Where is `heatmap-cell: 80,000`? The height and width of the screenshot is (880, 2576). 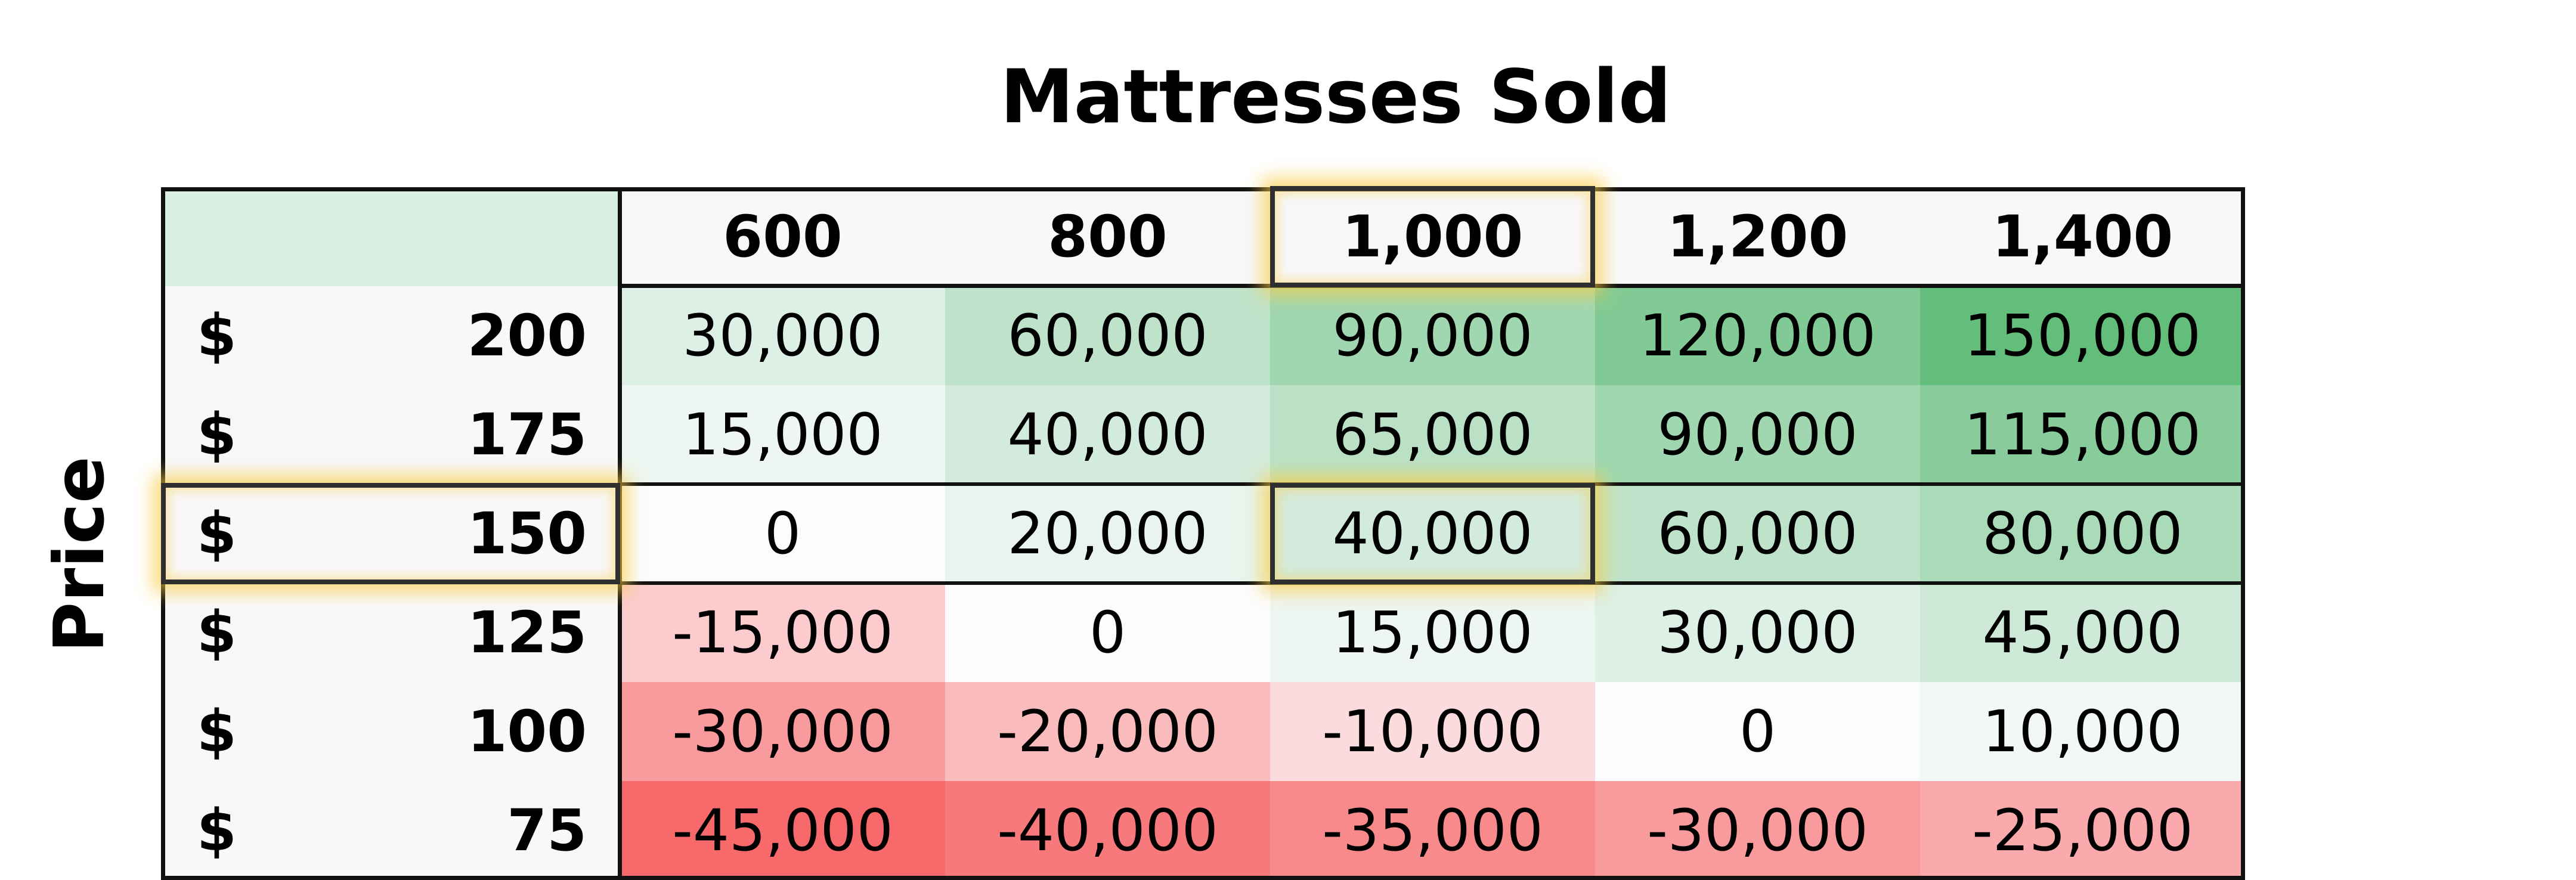 heatmap-cell: 80,000 is located at coordinates (2082, 533).